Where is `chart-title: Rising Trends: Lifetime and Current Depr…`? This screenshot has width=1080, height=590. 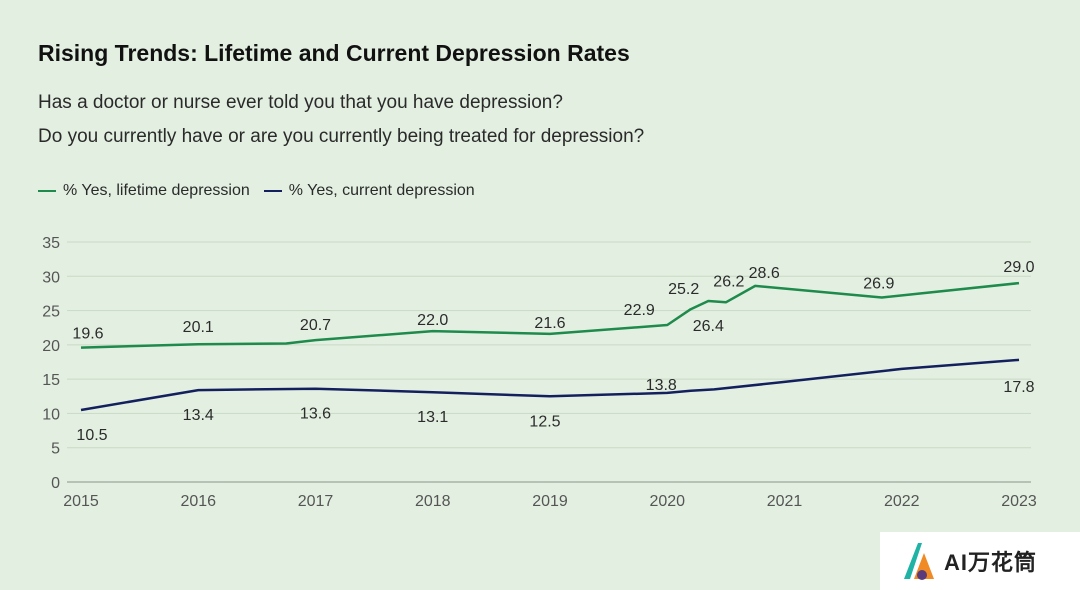 chart-title: Rising Trends: Lifetime and Current Depr… is located at coordinates (334, 53).